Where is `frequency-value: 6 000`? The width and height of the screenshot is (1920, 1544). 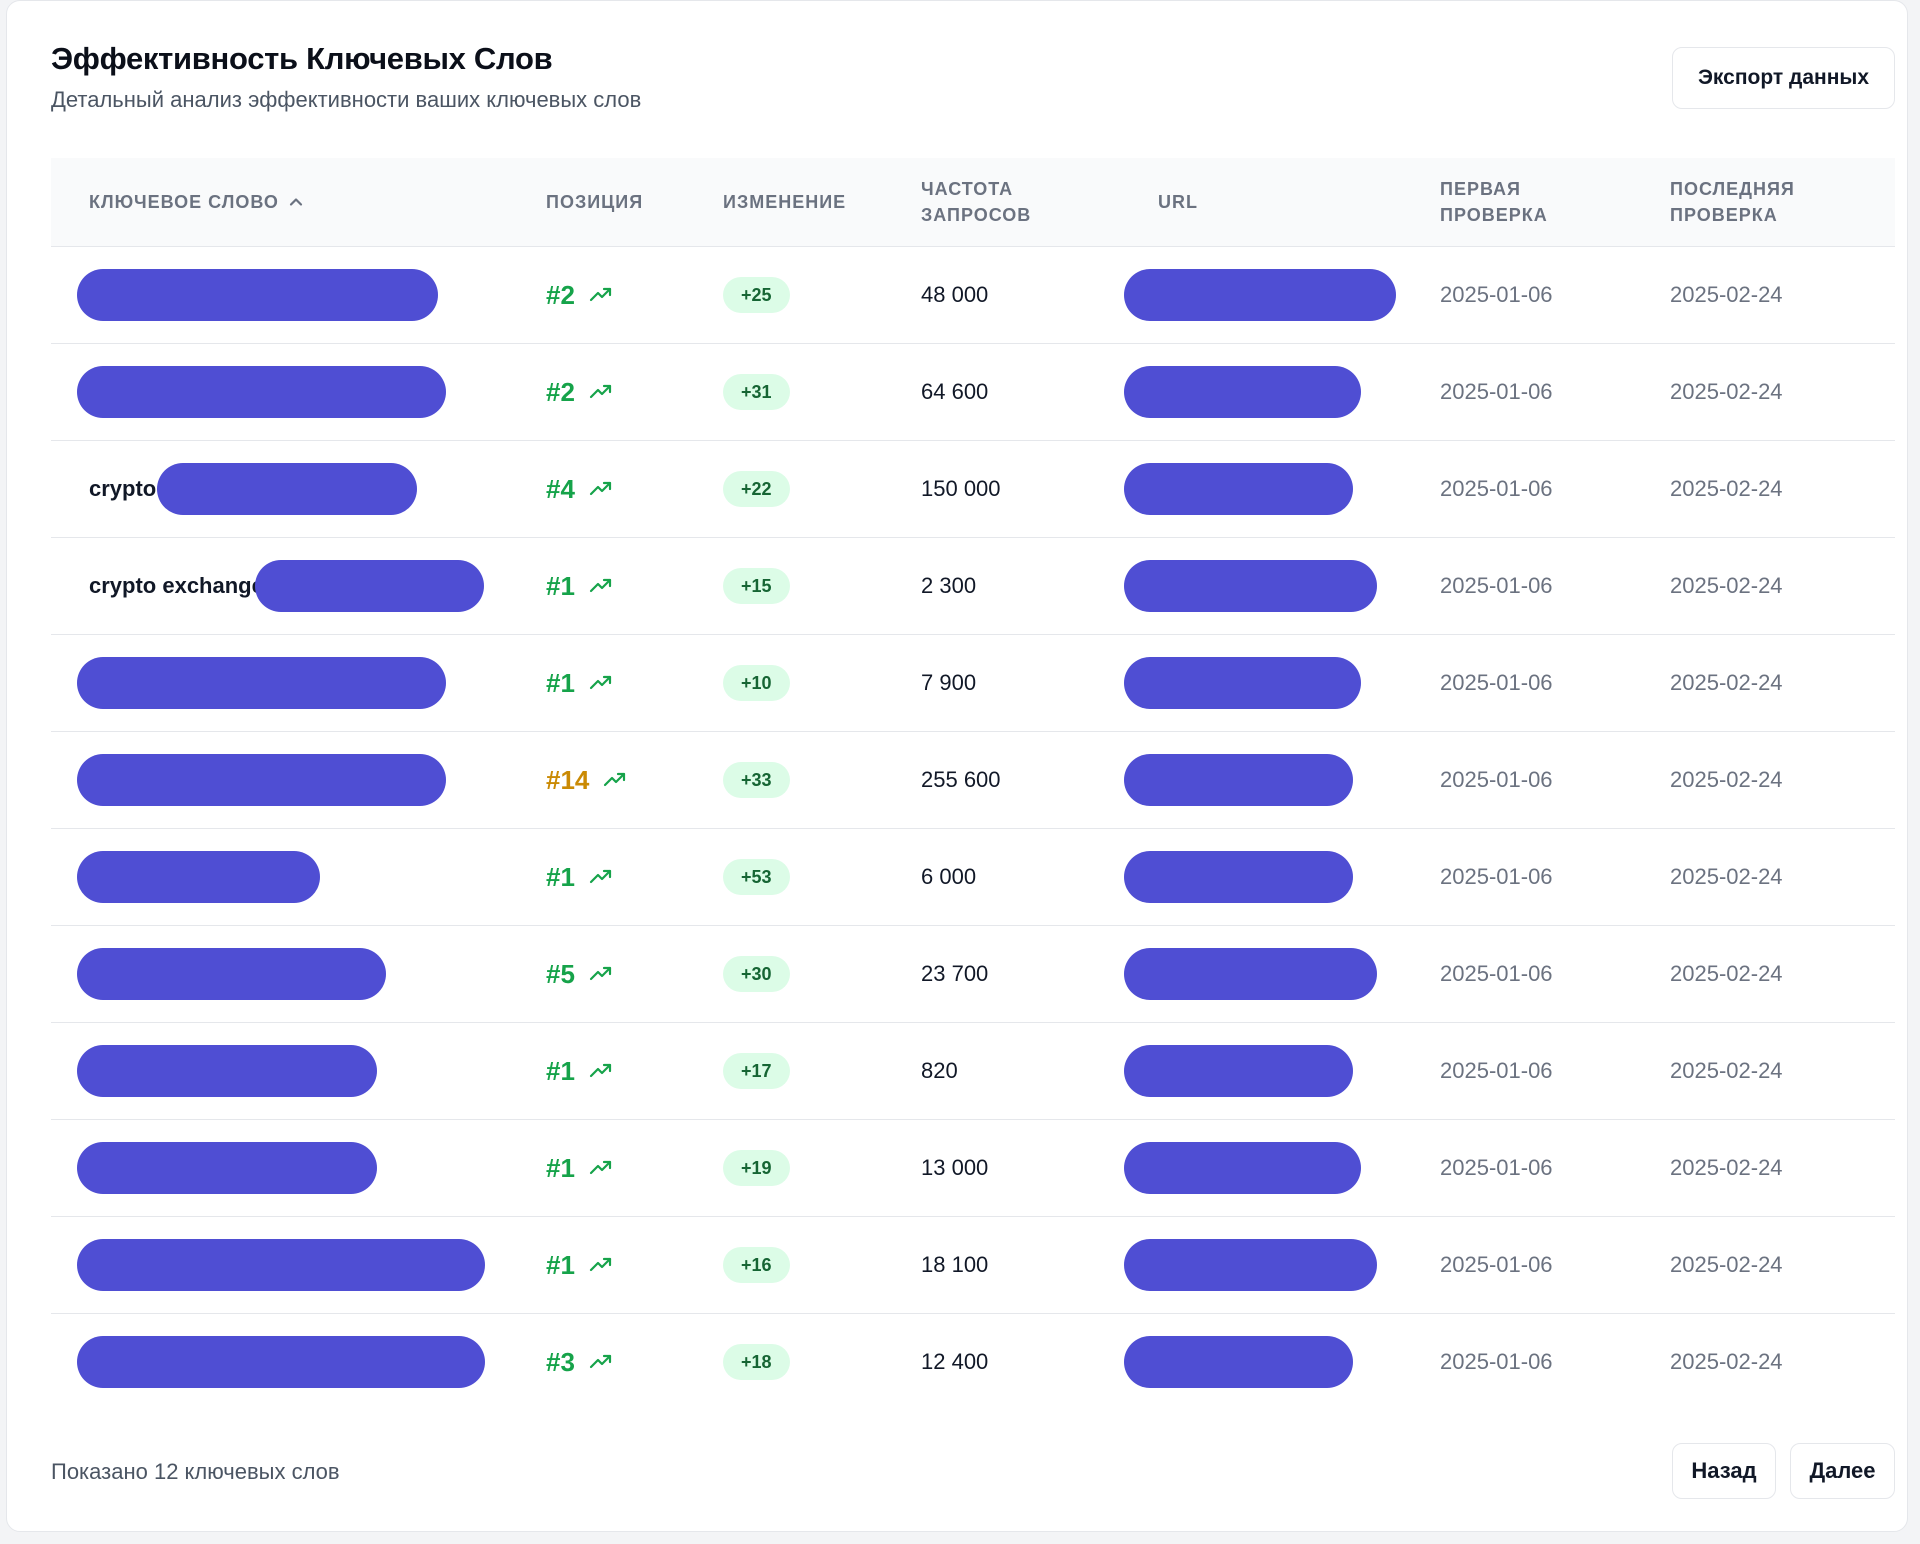 frequency-value: 6 000 is located at coordinates (949, 876).